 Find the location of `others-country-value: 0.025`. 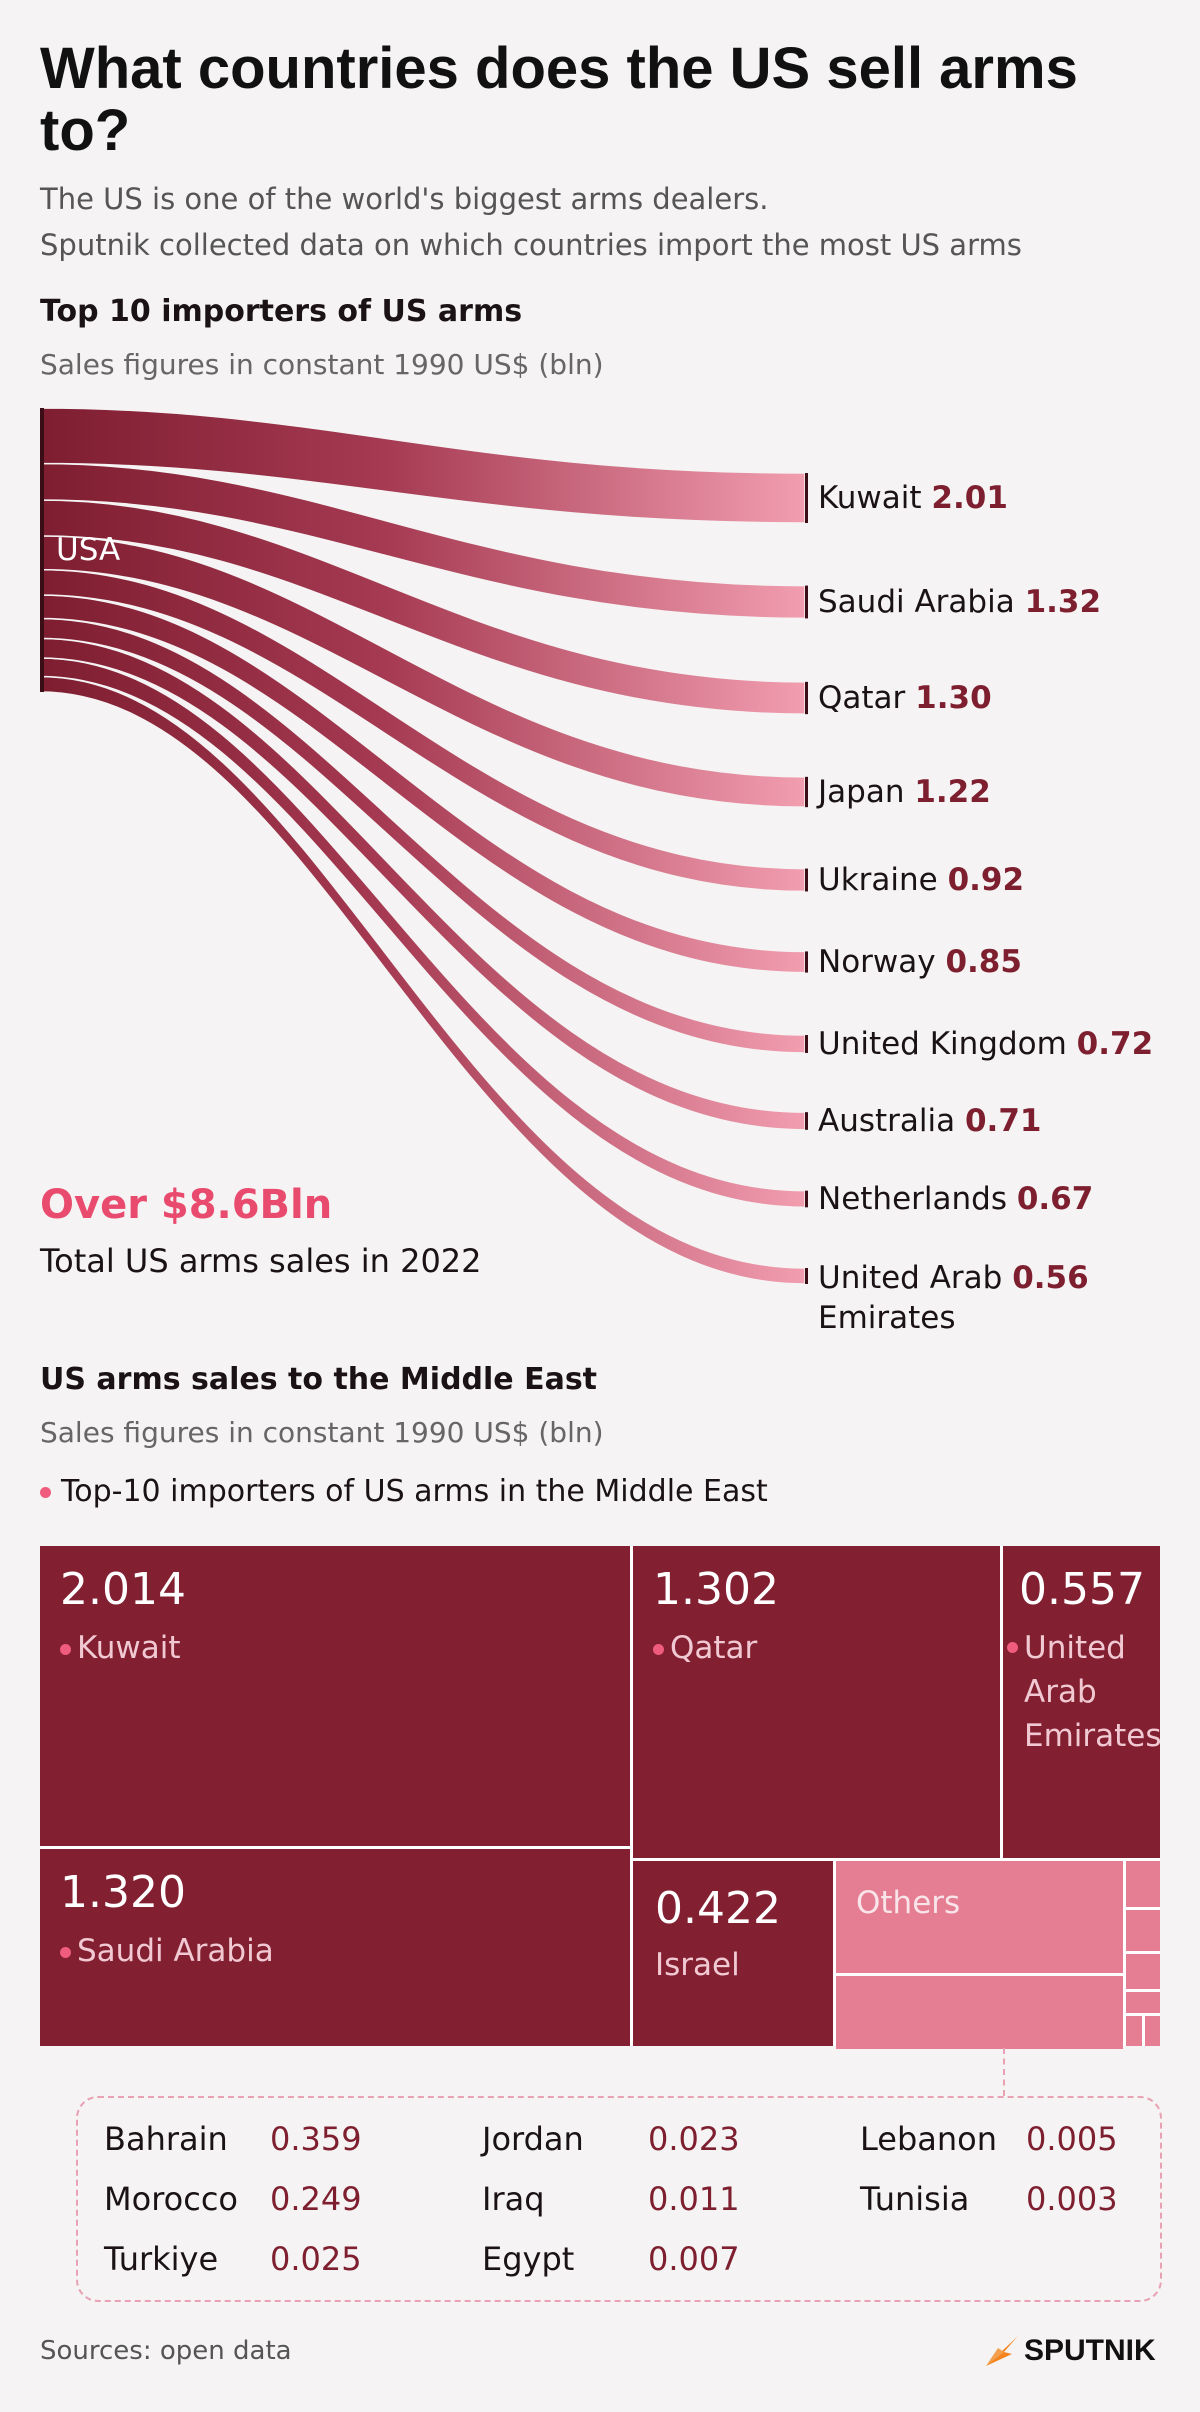

others-country-value: 0.025 is located at coordinates (316, 2259).